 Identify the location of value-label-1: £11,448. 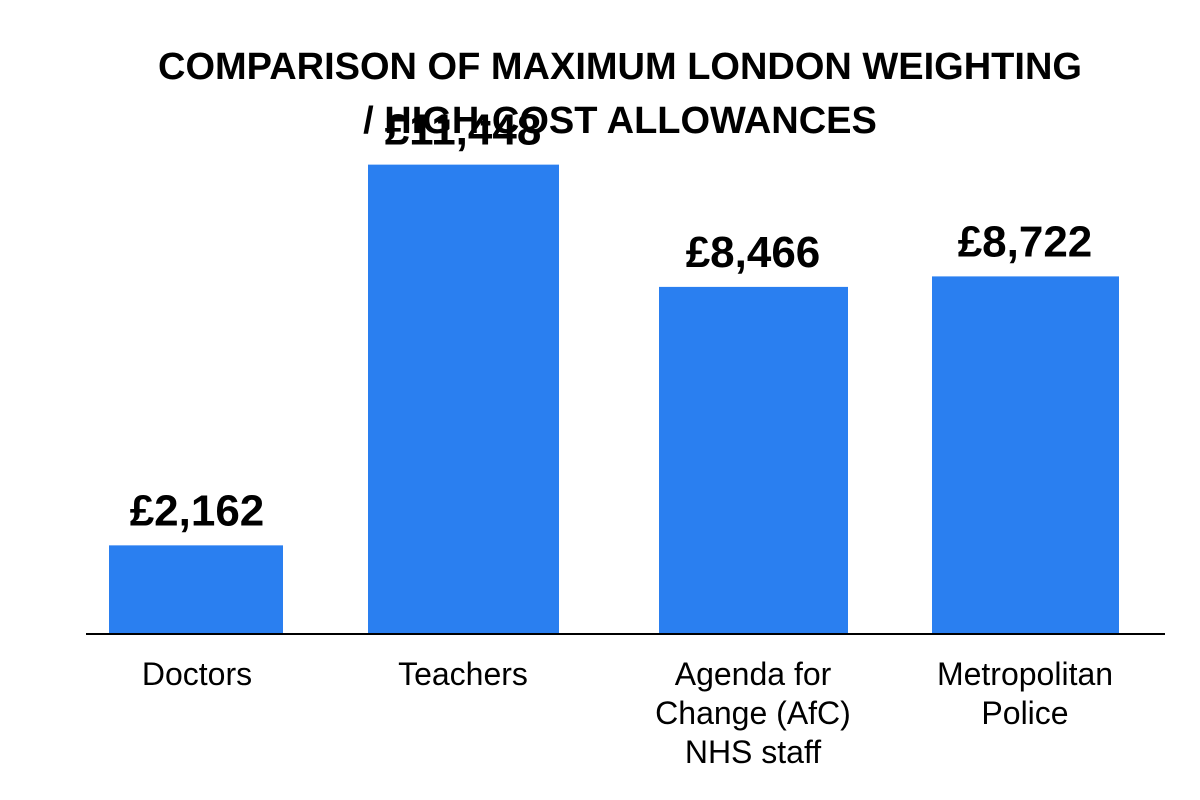
(463, 130).